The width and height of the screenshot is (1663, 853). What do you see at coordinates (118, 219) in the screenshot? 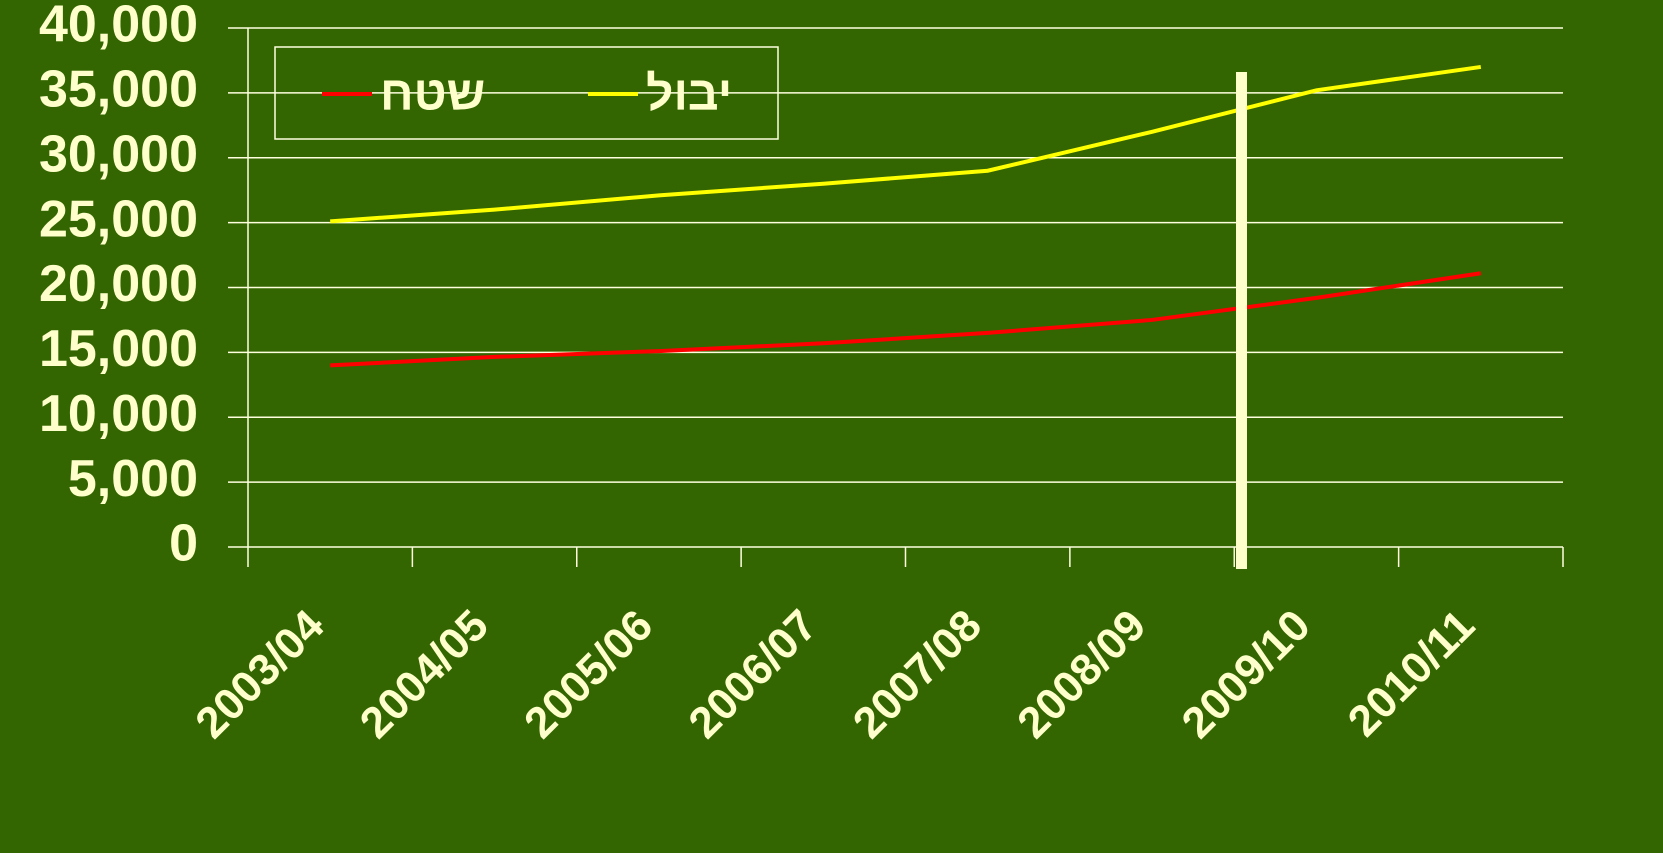
I see `y-tick-label: 25,000` at bounding box center [118, 219].